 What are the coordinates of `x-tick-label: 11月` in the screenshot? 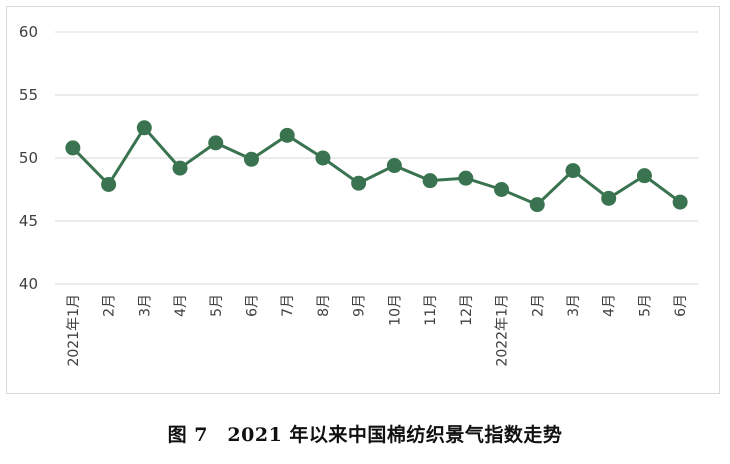 It's located at (431, 310).